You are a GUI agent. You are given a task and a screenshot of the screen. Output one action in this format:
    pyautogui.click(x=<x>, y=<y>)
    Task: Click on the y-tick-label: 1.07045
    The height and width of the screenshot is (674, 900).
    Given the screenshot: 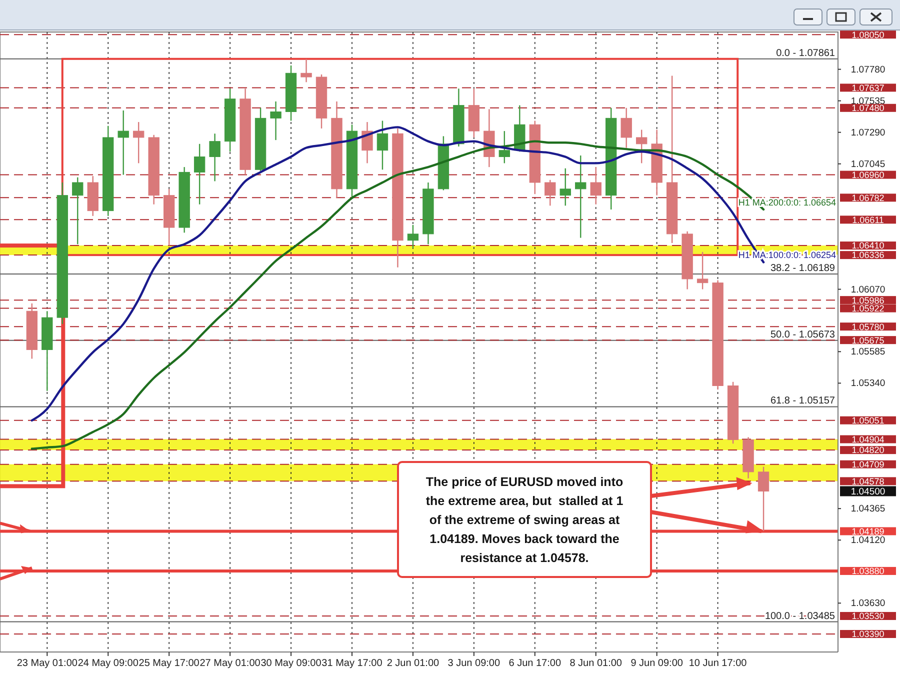 What is the action you would take?
    pyautogui.click(x=868, y=164)
    